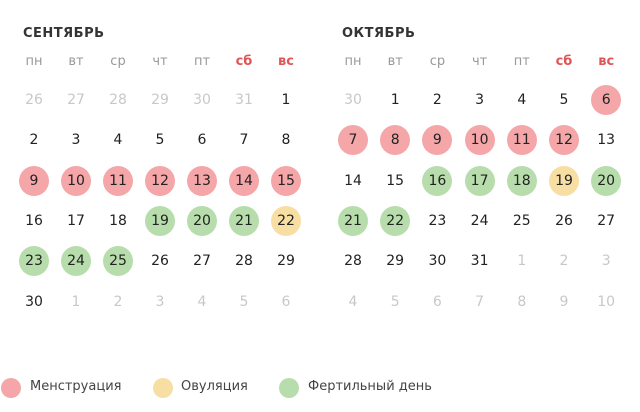  I want to click on legend-label: Фертильный день, so click(370, 386).